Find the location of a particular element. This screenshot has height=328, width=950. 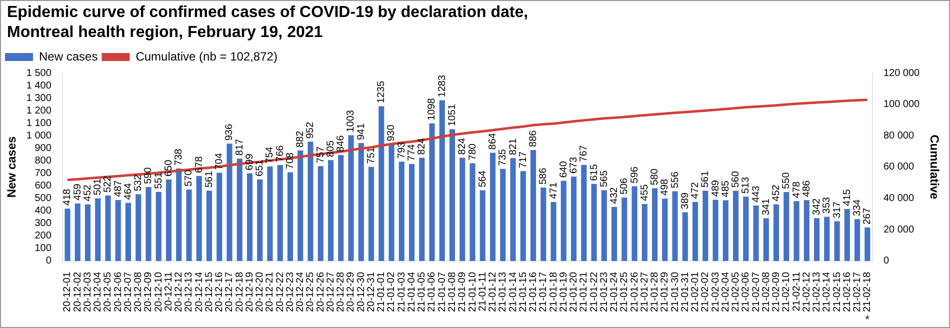

x-tick-label: 20-12-21 is located at coordinates (270, 292).